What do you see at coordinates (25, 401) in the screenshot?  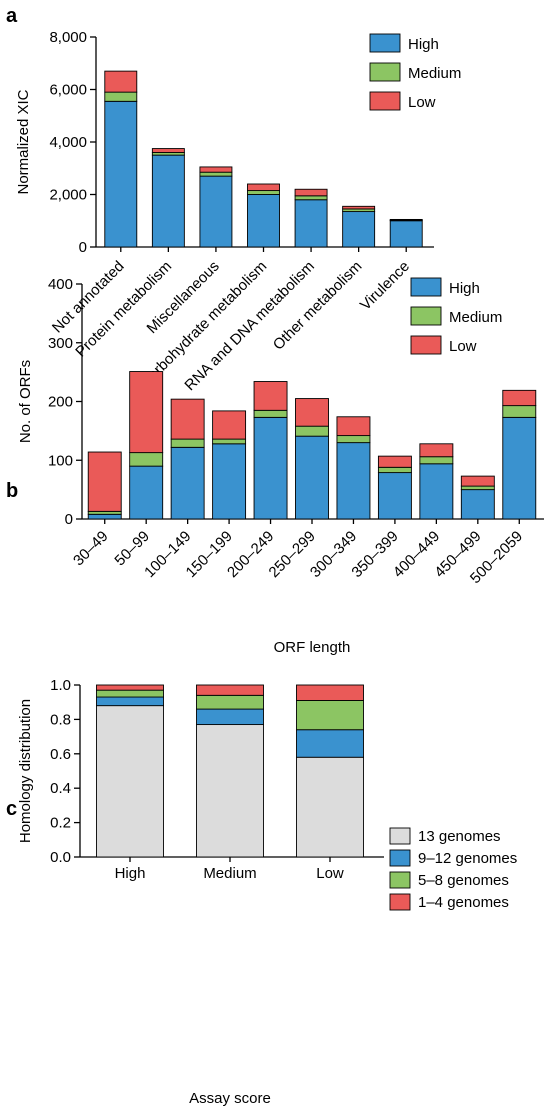 I see `y-axis-label: No. of ORFs` at bounding box center [25, 401].